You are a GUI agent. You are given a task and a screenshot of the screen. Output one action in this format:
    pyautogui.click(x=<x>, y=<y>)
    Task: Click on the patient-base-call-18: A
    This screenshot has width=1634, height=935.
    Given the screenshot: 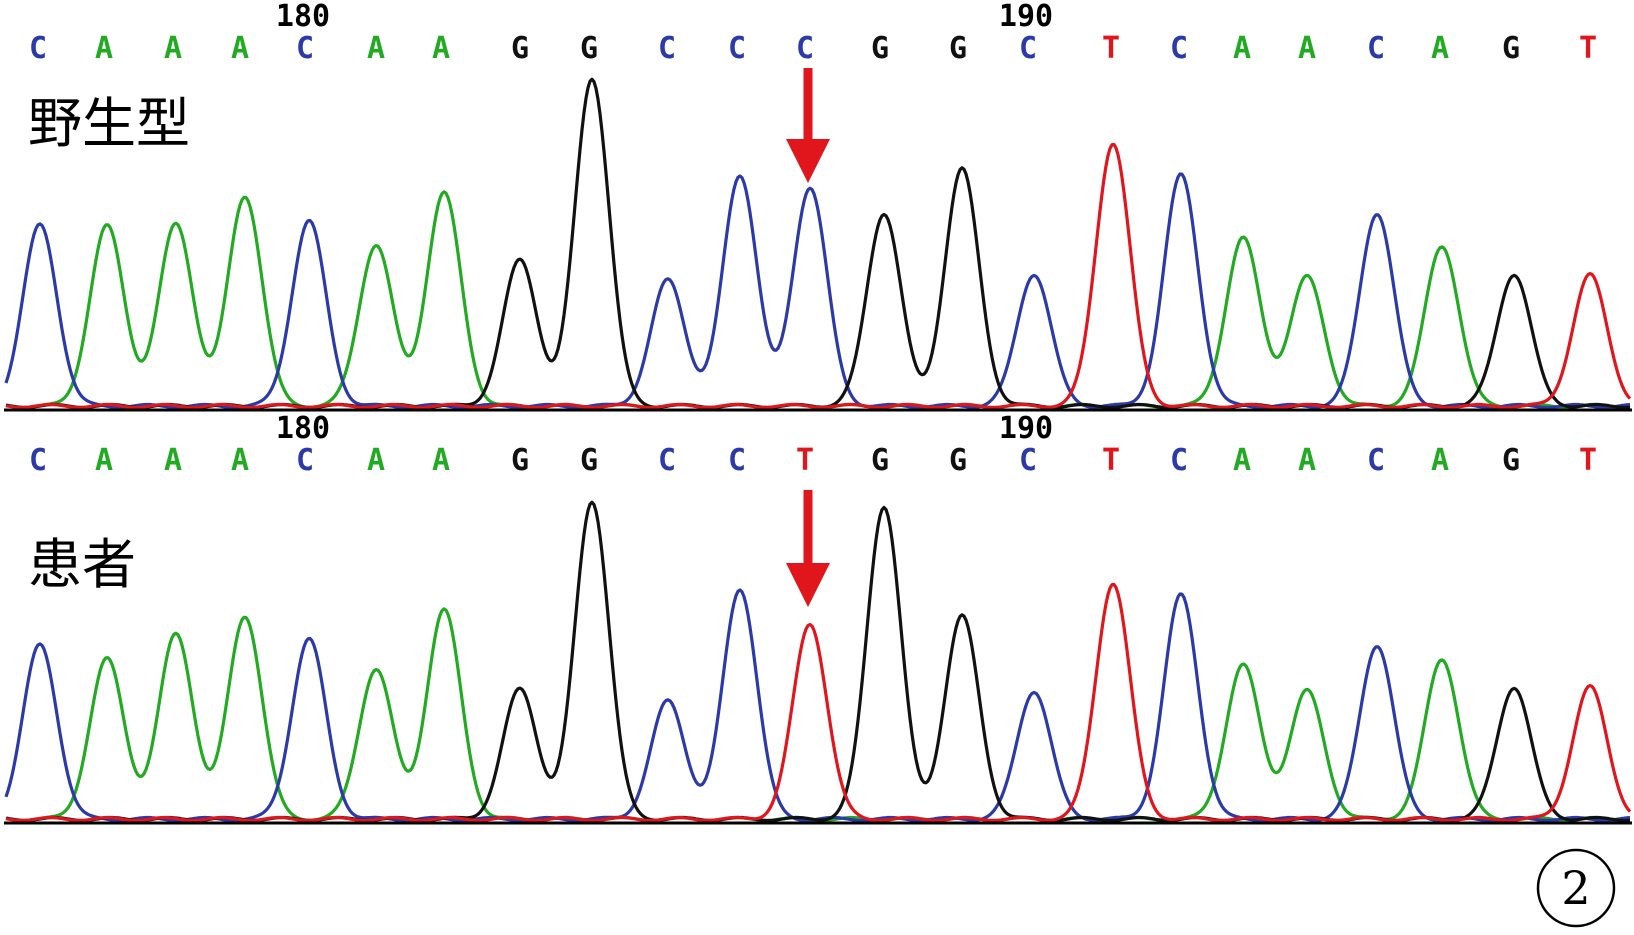 What is the action you would take?
    pyautogui.click(x=1307, y=460)
    